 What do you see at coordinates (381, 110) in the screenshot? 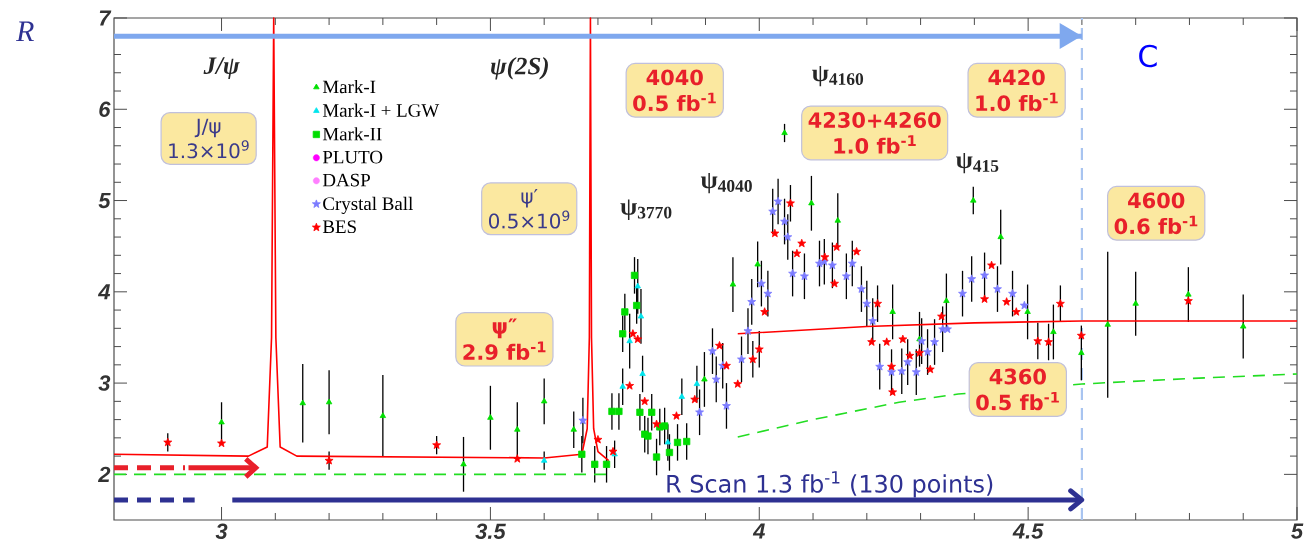
I see `legend-label: Mark-I + LGW` at bounding box center [381, 110].